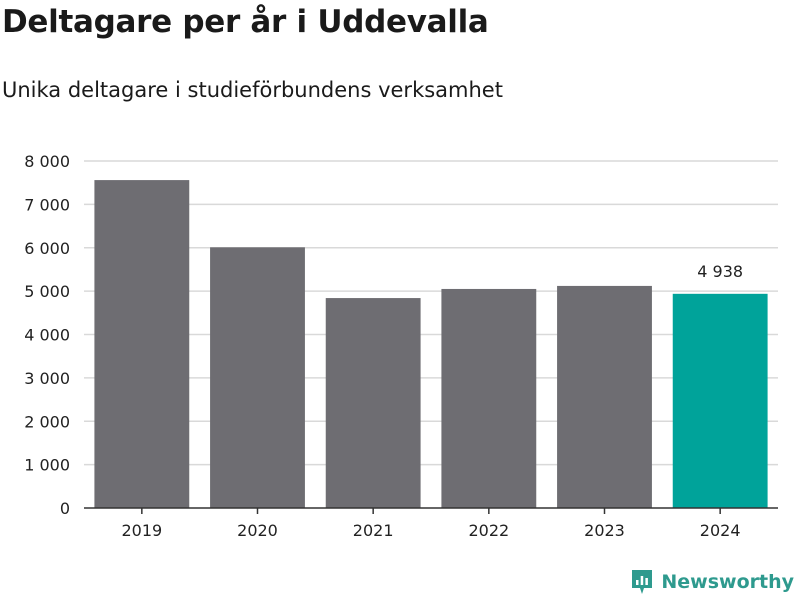 Image resolution: width=800 pixels, height=600 pixels. What do you see at coordinates (642, 582) in the screenshot?
I see `newsworthy-logo-icon` at bounding box center [642, 582].